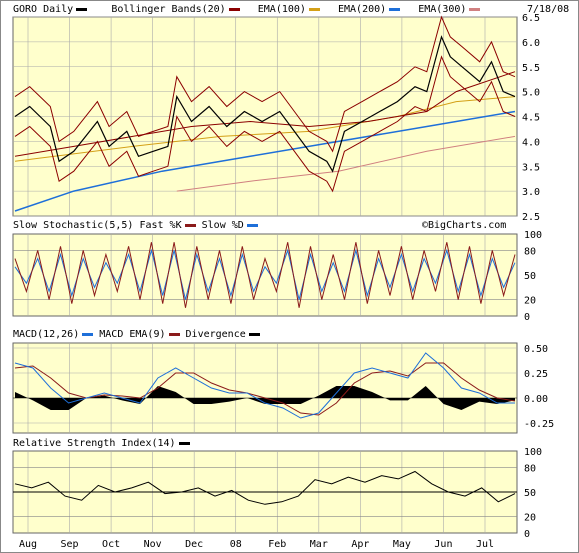 This screenshot has width=579, height=553. Describe the element at coordinates (70, 544) in the screenshot. I see `x-label-Sep: Sep` at that location.